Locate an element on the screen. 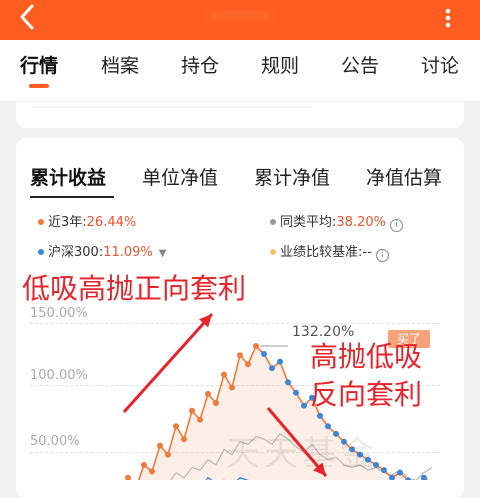 The width and height of the screenshot is (480, 498). legend-peer: 同类平均:38.20% i is located at coordinates (336, 223).